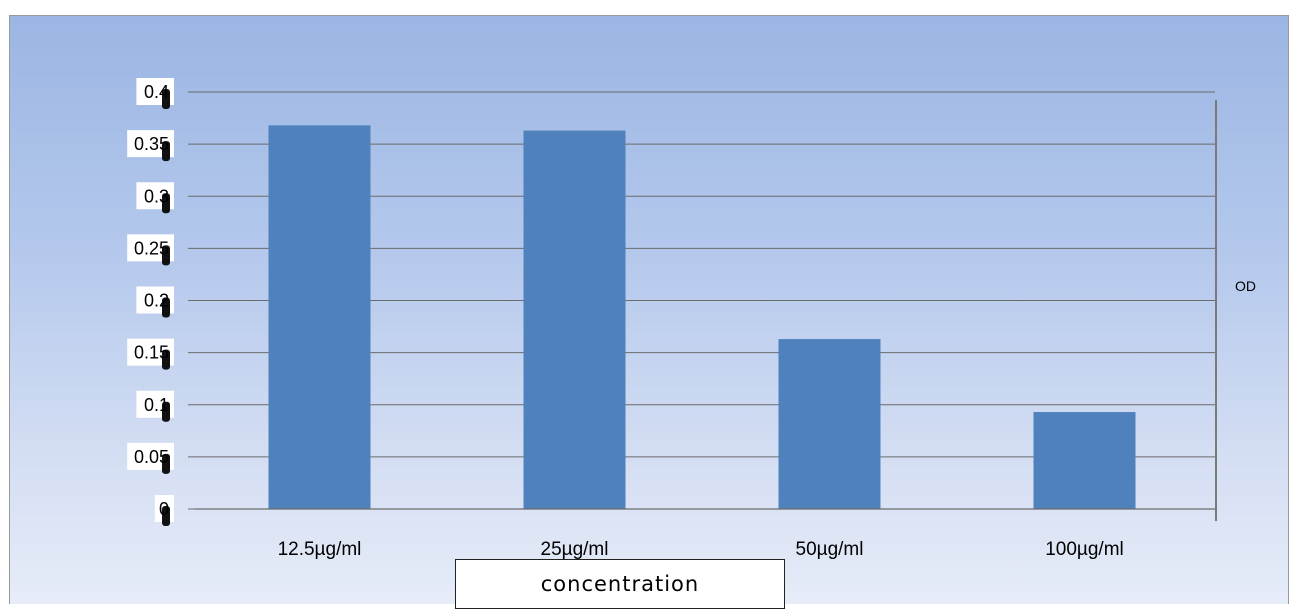 Image resolution: width=1292 pixels, height=609 pixels. Describe the element at coordinates (620, 584) in the screenshot. I see `x-axis-title: concentration` at that location.